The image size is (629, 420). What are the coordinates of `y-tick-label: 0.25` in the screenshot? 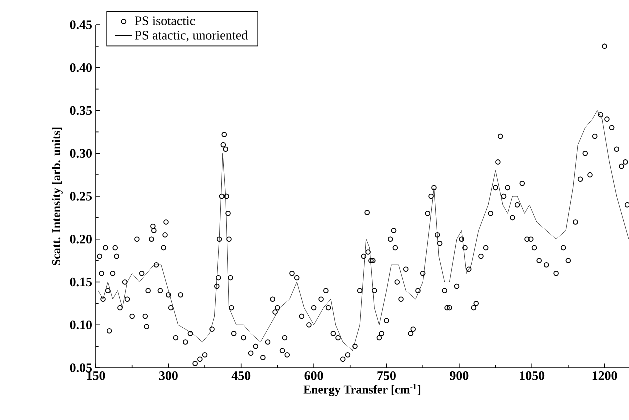 It's located at (81, 196).